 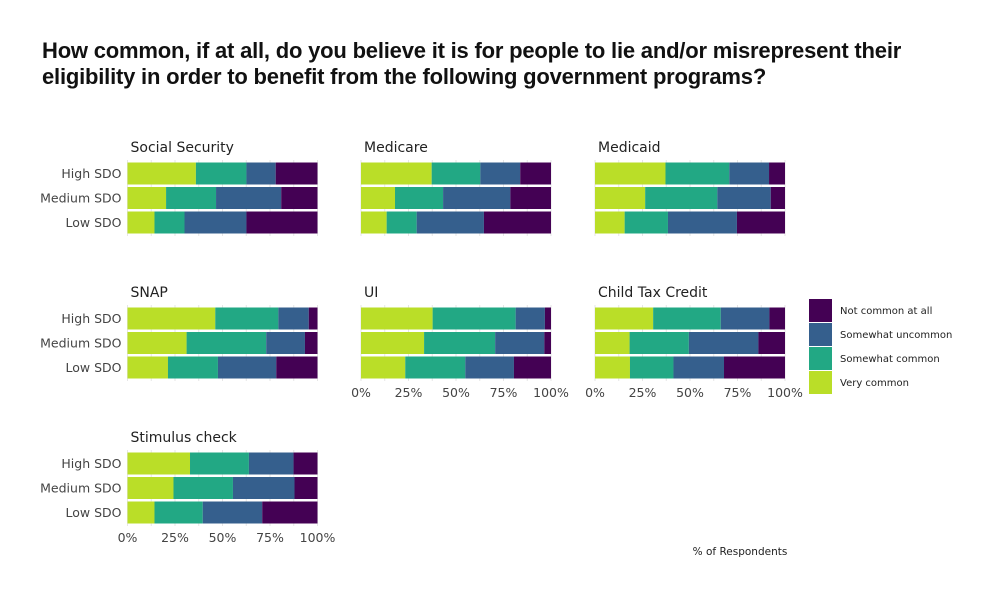 I want to click on bar-snap-high-sdo-somewhat-common, so click(x=247, y=318).